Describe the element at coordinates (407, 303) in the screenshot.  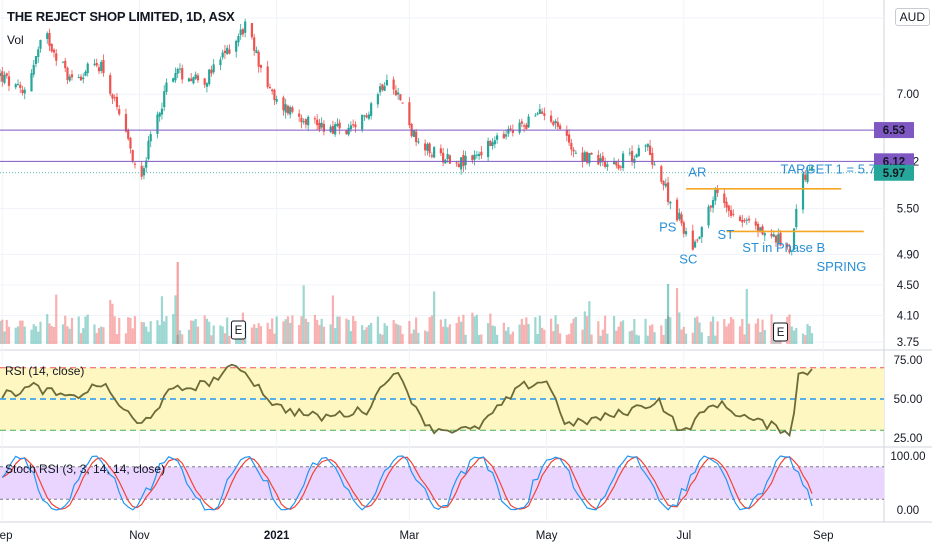
I see `volume-bars` at that location.